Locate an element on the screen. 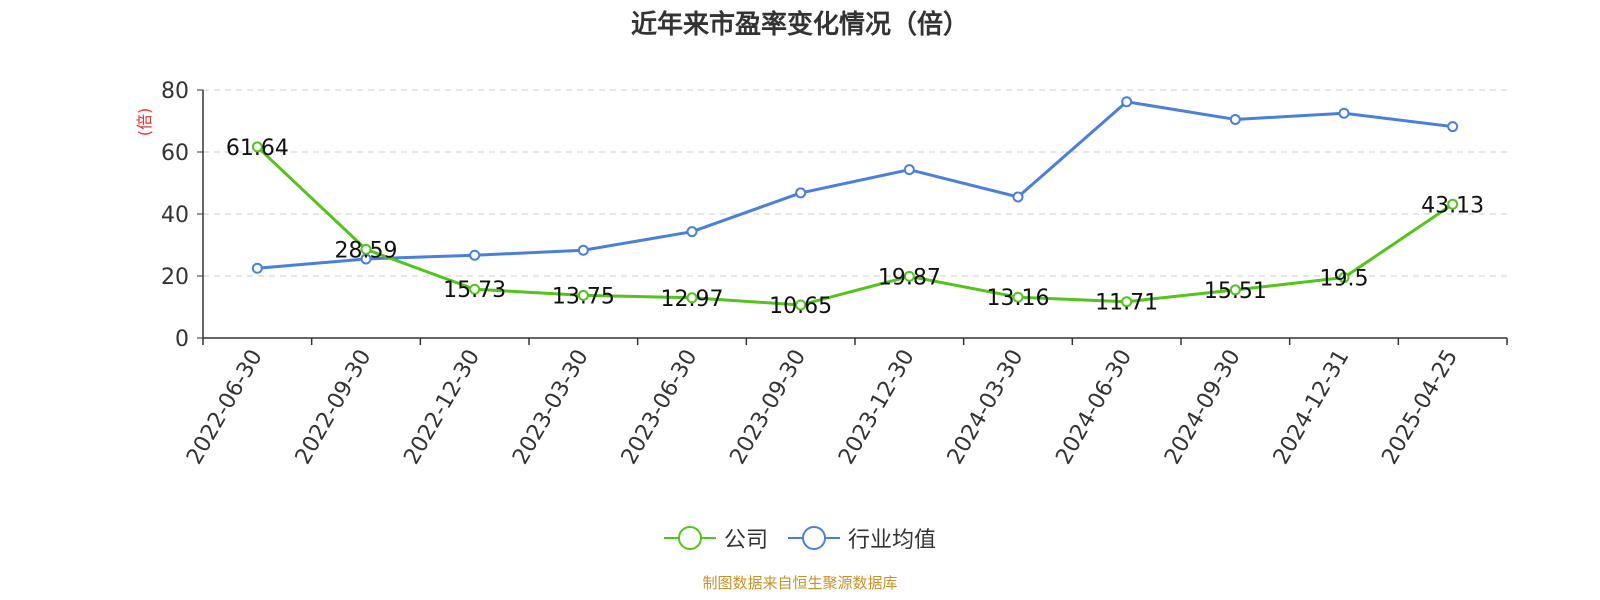 The image size is (1600, 600). data-label-company: 28.59 is located at coordinates (366, 250).